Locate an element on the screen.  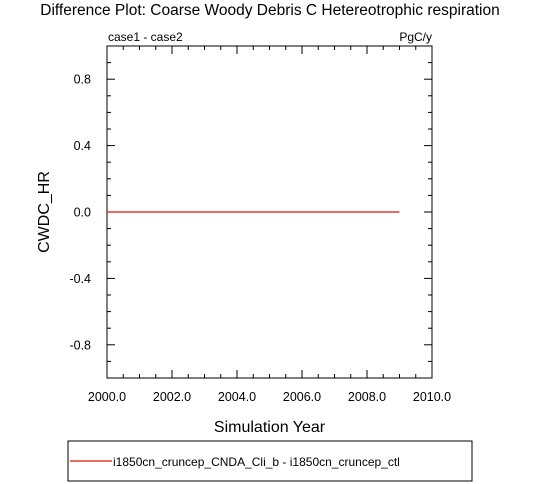
x-tick-label: 2010.0 is located at coordinates (432, 397).